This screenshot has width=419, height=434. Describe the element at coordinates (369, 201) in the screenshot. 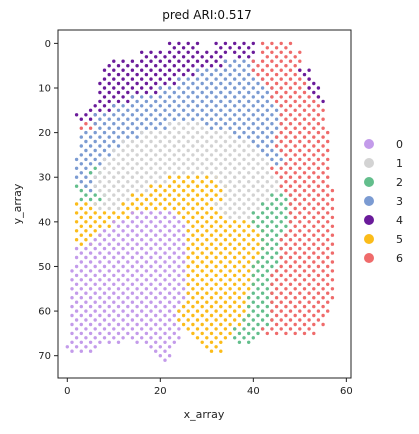

I see `legend-marker` at that location.